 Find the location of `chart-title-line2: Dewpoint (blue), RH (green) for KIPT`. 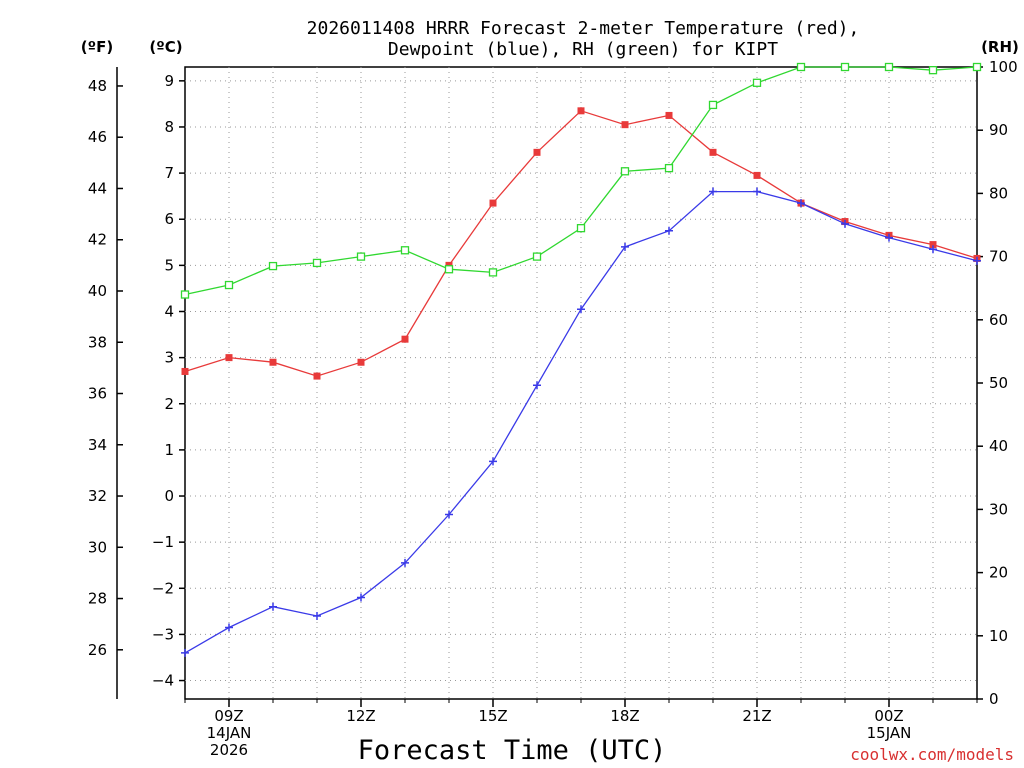

chart-title-line2: Dewpoint (blue), RH (green) for KIPT is located at coordinates (583, 49).